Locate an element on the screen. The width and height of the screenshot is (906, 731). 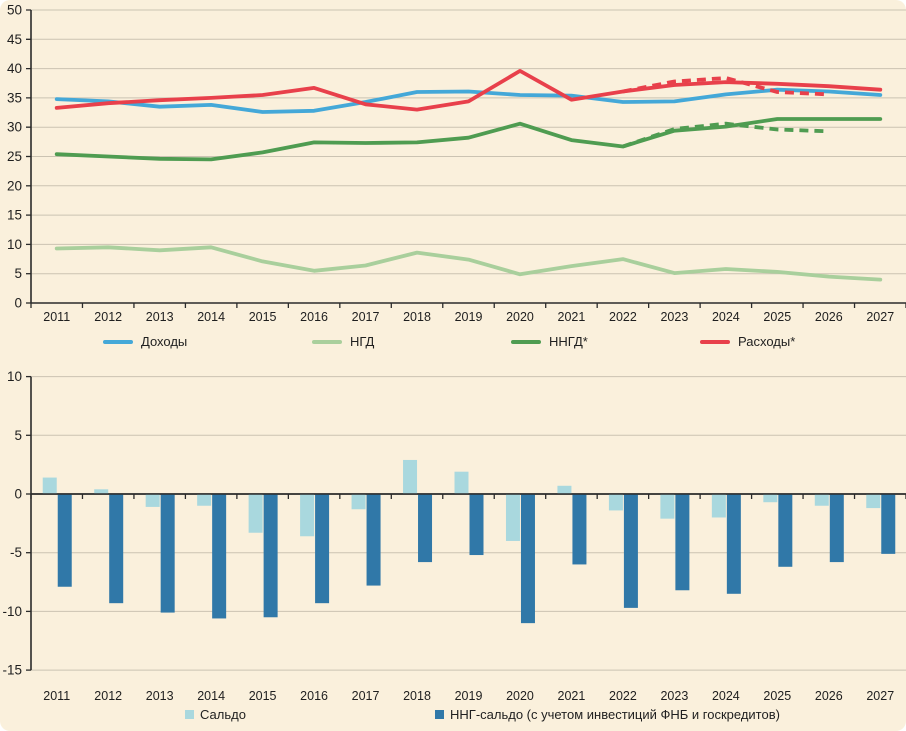
nngd-line-swatch is located at coordinates (526, 341).